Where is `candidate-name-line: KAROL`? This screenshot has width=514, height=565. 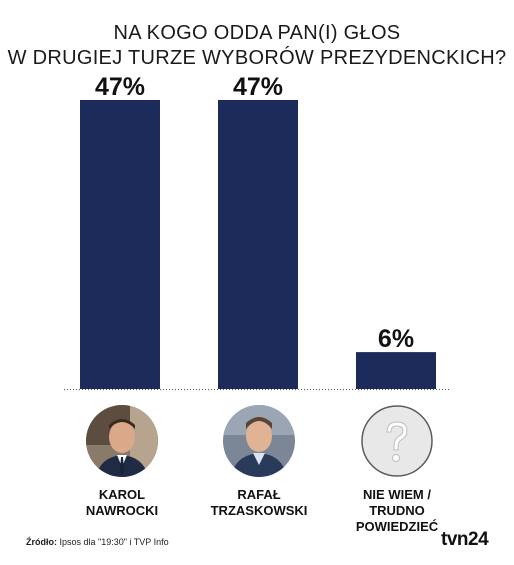 candidate-name-line: KAROL is located at coordinates (122, 494).